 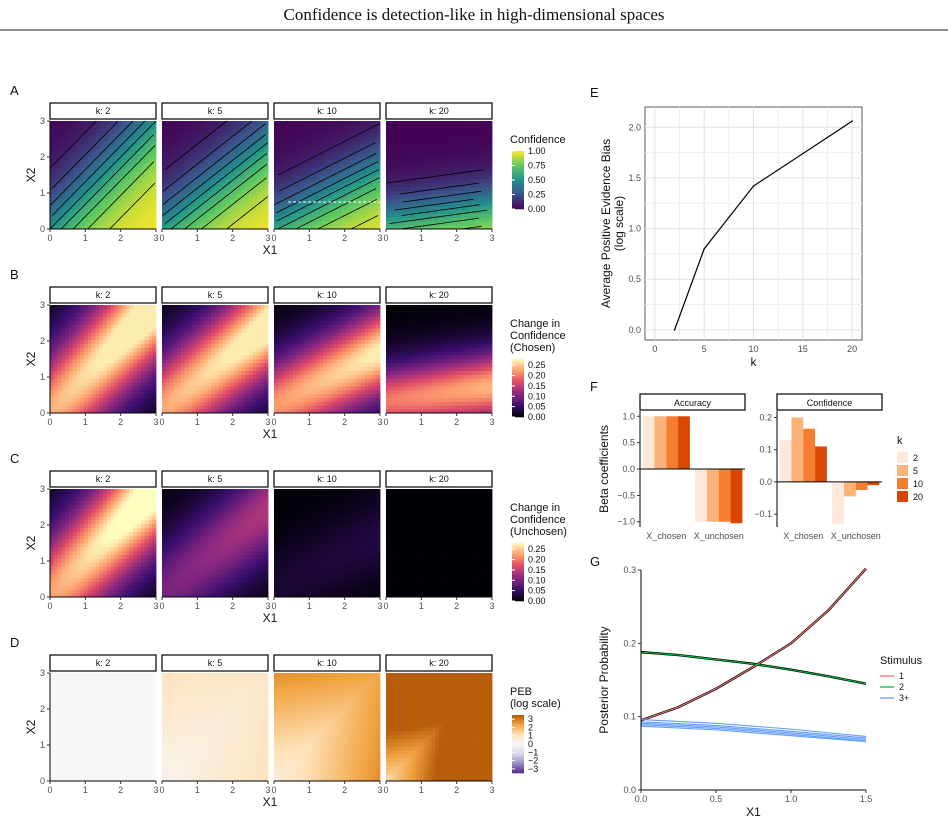 I want to click on facet-b-k2: k: 20 1 2 3, so click(x=103, y=356).